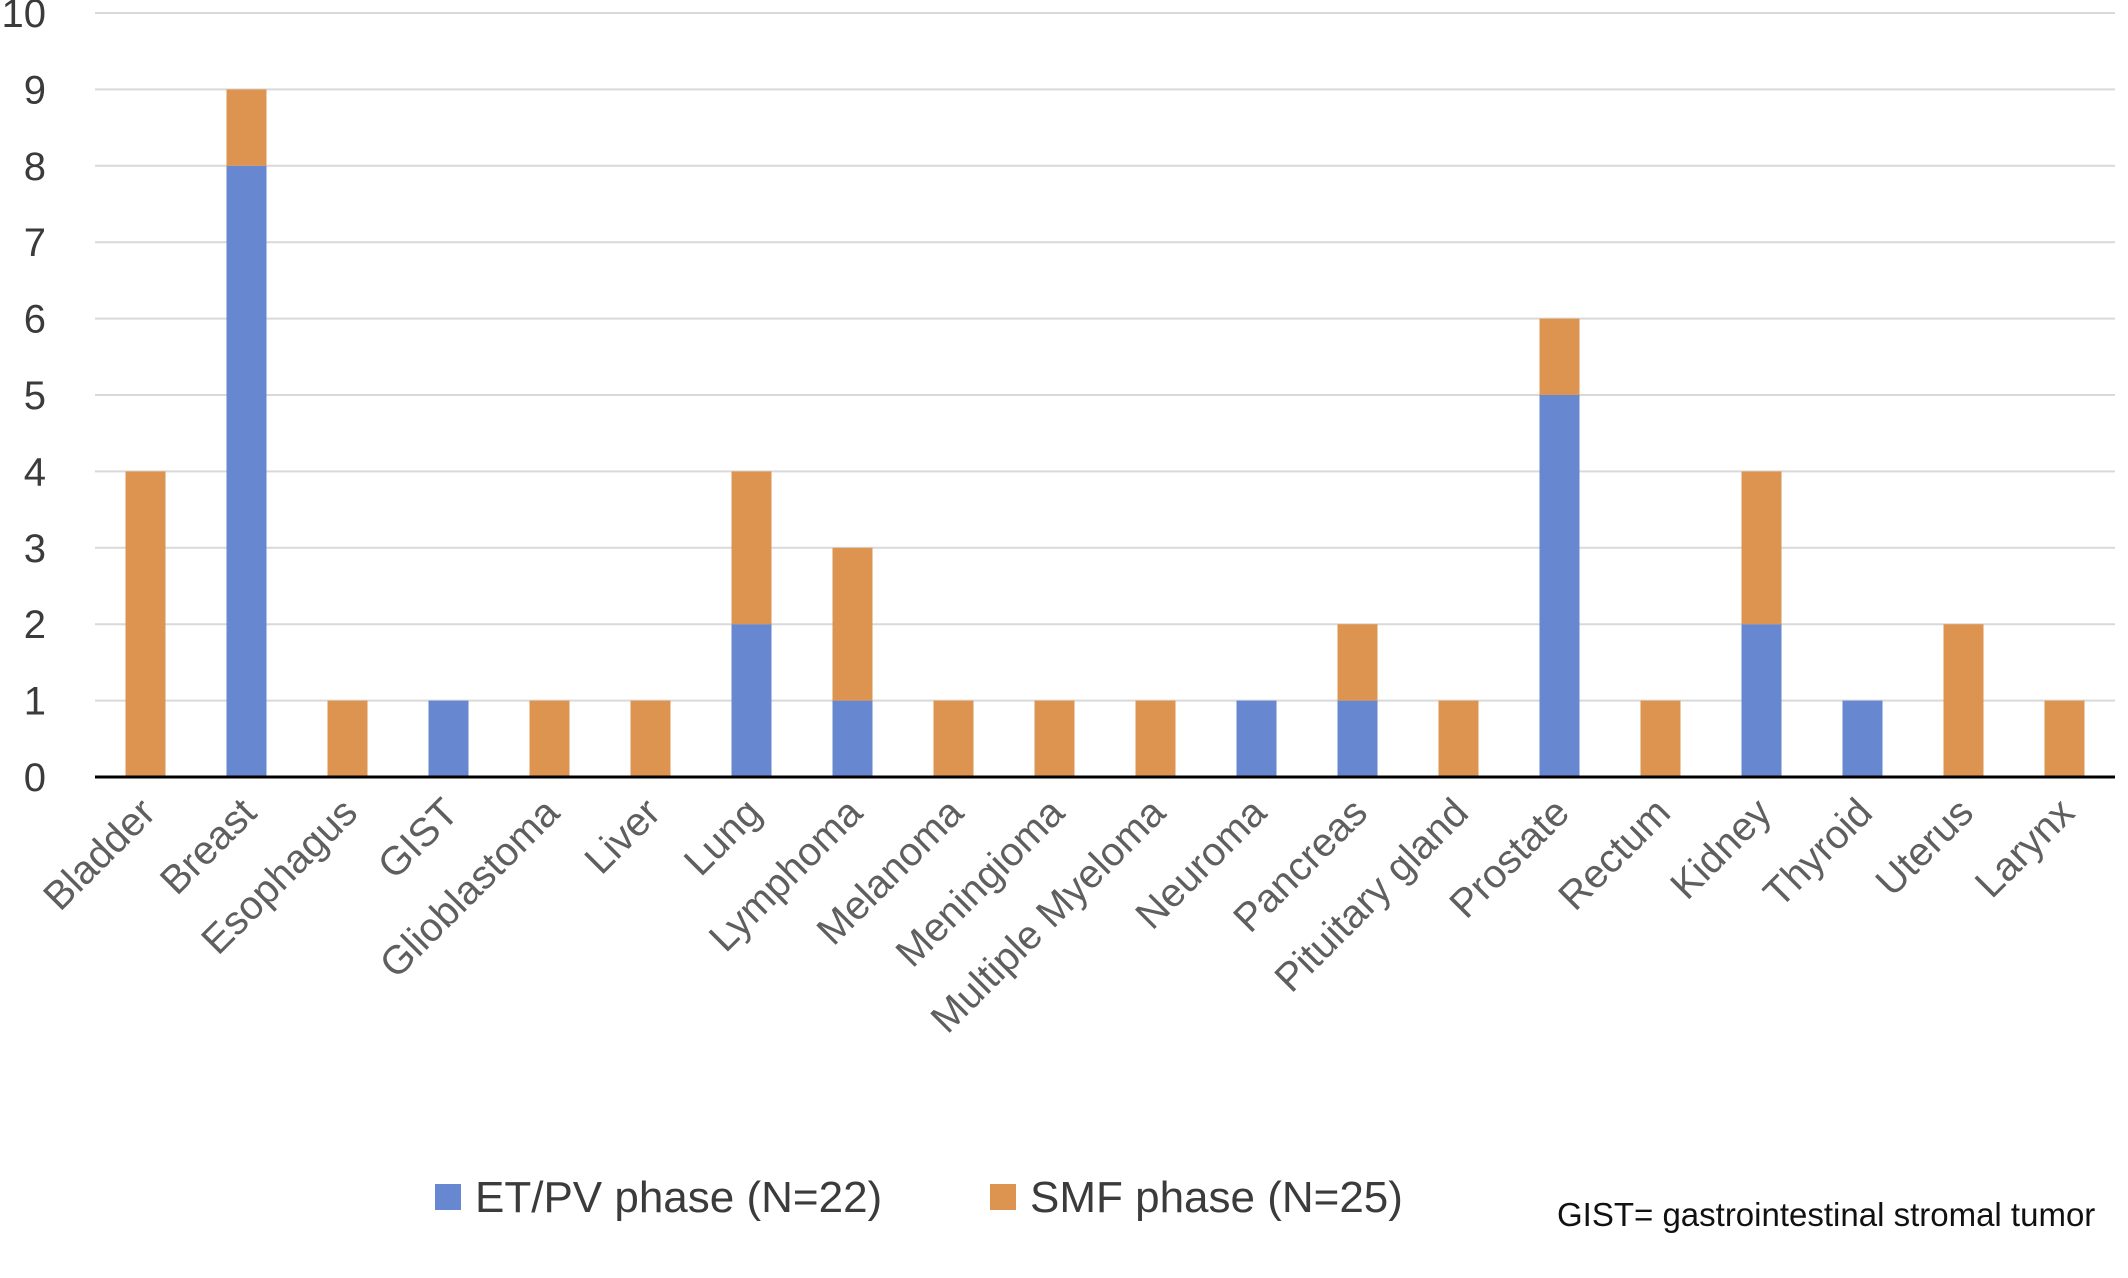 The image size is (2128, 1278). I want to click on y-tick-label: 5, so click(35, 396).